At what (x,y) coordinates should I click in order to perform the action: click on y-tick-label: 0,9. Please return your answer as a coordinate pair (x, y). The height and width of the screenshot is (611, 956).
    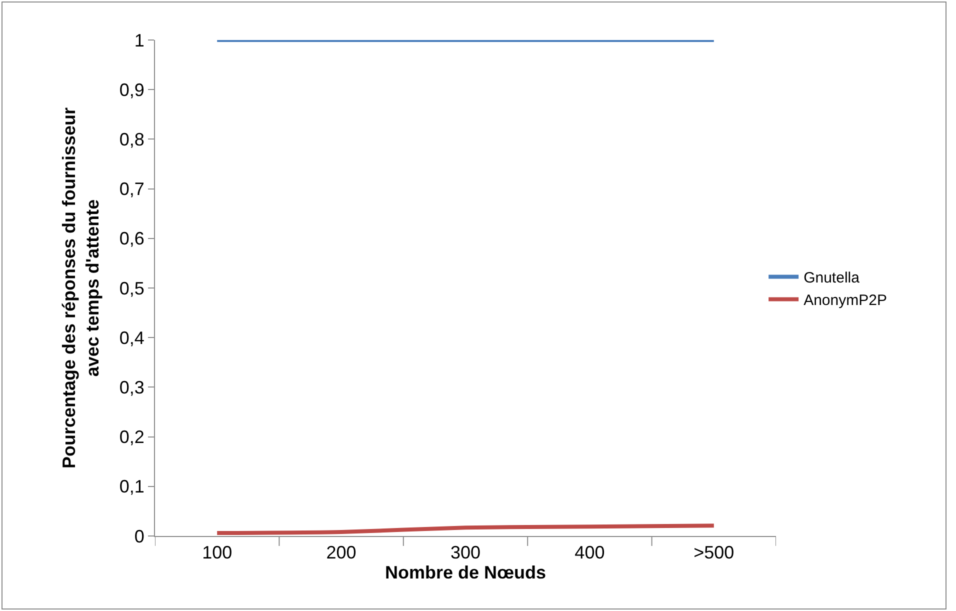
    Looking at the image, I should click on (131, 90).